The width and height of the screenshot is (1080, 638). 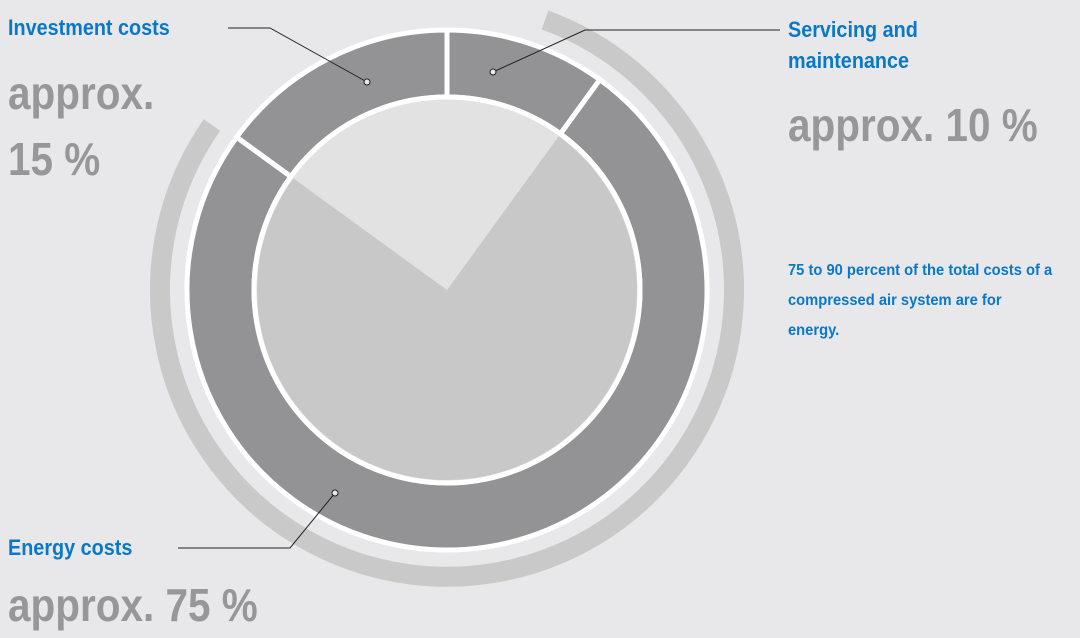 I want to click on value-label: approx. 75 %, so click(x=133, y=605).